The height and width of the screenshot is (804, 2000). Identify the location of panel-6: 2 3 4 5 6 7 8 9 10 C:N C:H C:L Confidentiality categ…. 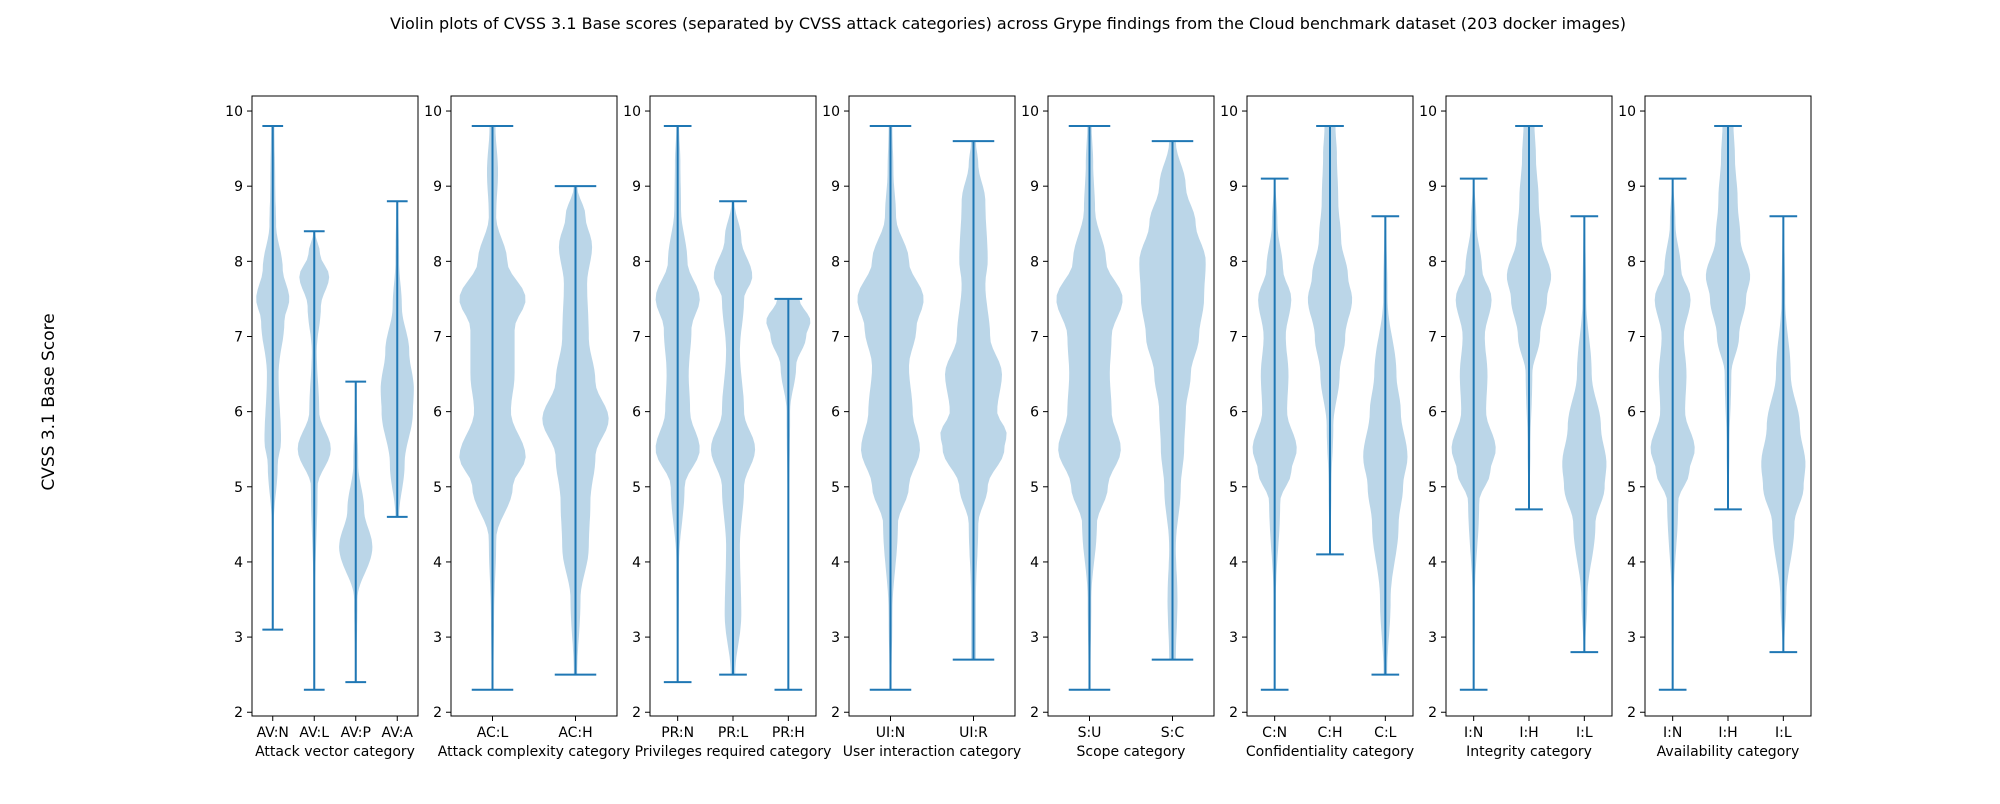
(1317, 427).